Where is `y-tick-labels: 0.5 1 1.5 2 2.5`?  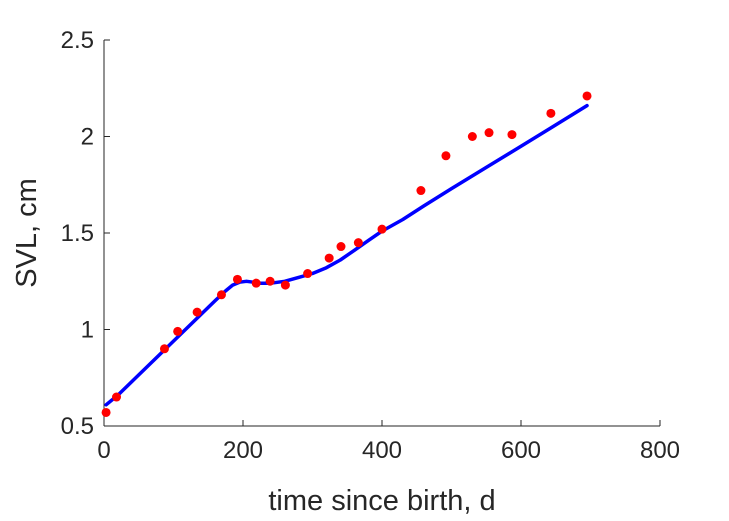 y-tick-labels: 0.5 1 1.5 2 2.5 is located at coordinates (77, 233).